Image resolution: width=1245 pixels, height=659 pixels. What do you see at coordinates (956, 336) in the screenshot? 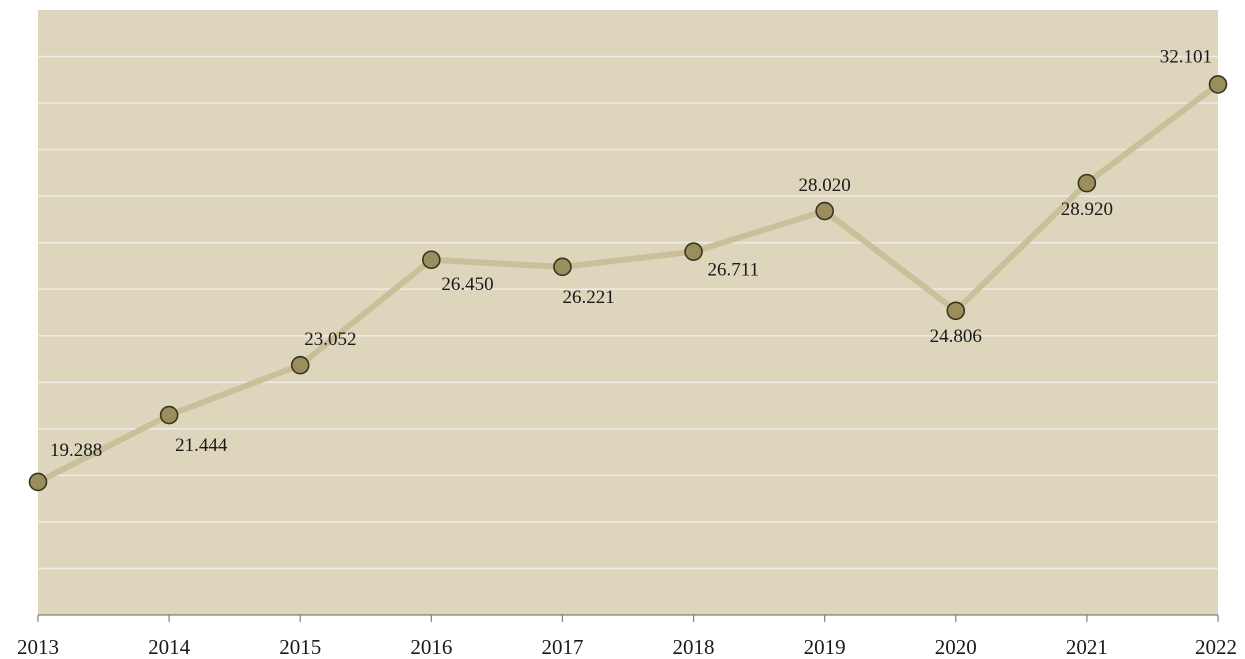
I see `data-label: 24.806` at bounding box center [956, 336].